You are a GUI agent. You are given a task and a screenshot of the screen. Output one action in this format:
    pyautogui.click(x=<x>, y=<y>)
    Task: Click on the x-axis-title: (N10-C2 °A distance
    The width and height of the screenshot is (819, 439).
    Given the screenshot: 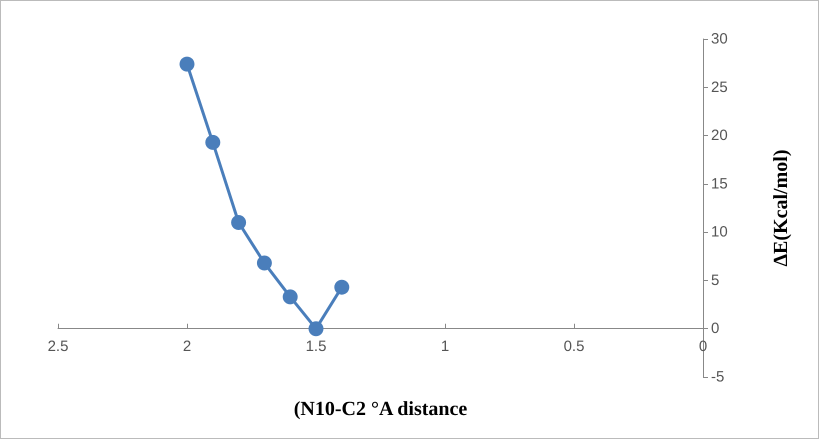 What is the action you would take?
    pyautogui.click(x=381, y=409)
    